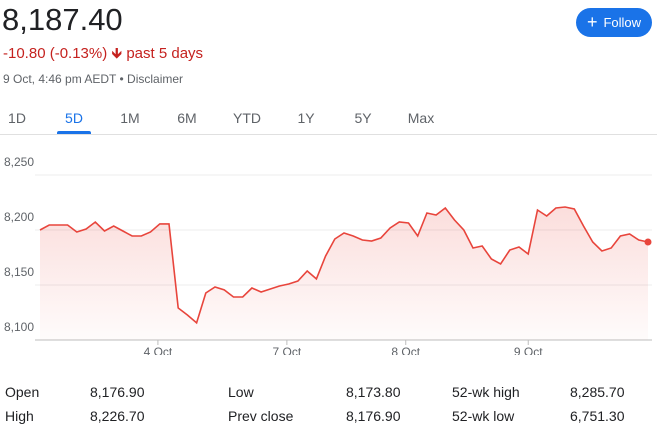 The width and height of the screenshot is (657, 433). What do you see at coordinates (421, 118) in the screenshot?
I see `tab: Max` at bounding box center [421, 118].